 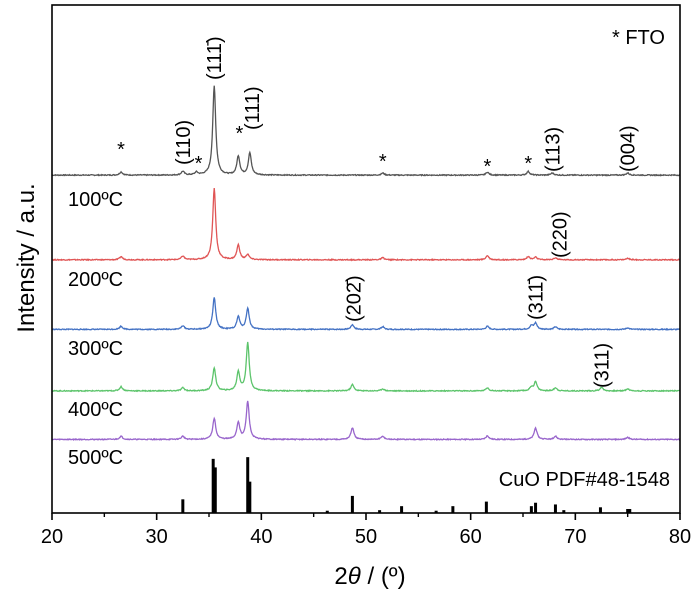 What do you see at coordinates (603, 365) in the screenshot?
I see `miller-index-label: (311)` at bounding box center [603, 365].